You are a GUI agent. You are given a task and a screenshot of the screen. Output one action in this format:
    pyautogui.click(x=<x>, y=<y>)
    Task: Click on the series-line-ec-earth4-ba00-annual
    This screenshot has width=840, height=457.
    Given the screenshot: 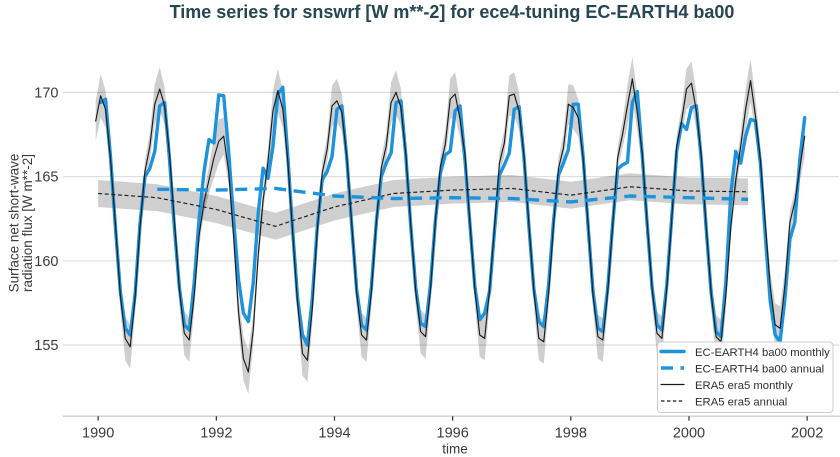 What is the action you would take?
    pyautogui.click(x=453, y=195)
    